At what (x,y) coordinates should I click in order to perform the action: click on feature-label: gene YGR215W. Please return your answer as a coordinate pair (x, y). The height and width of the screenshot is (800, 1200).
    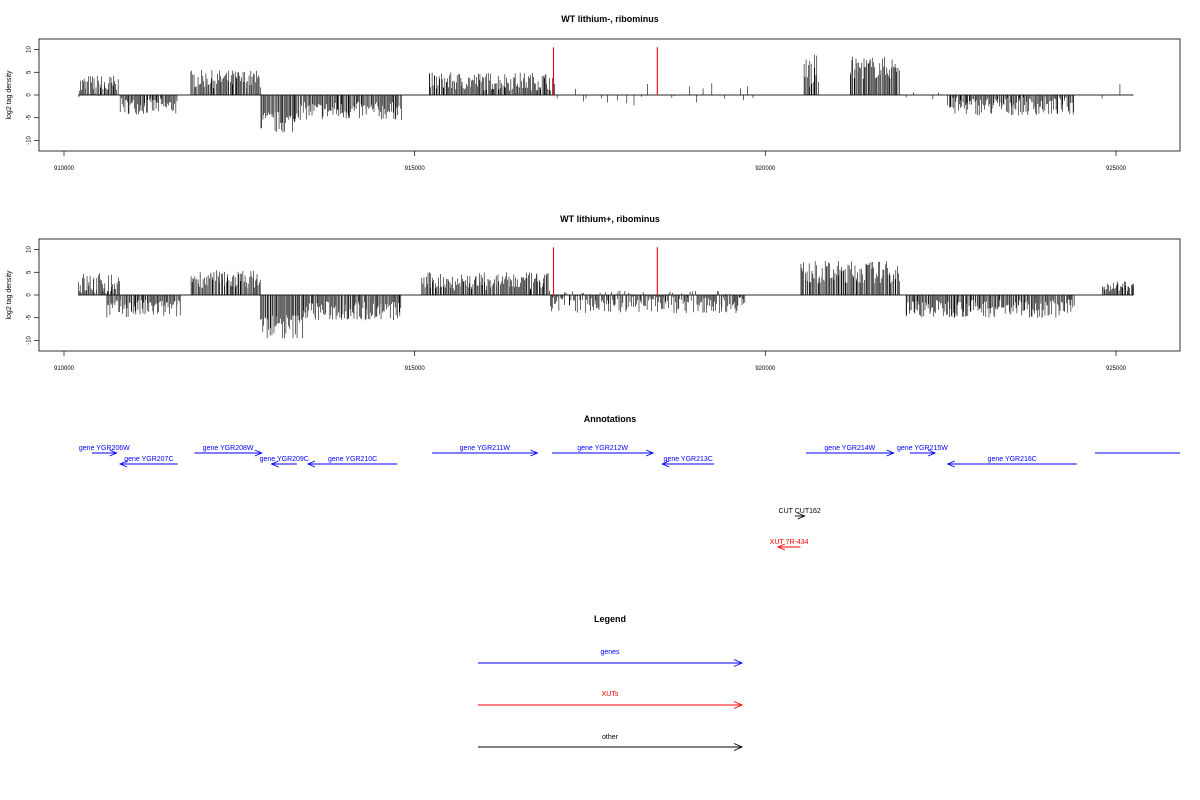
    Looking at the image, I should click on (922, 448).